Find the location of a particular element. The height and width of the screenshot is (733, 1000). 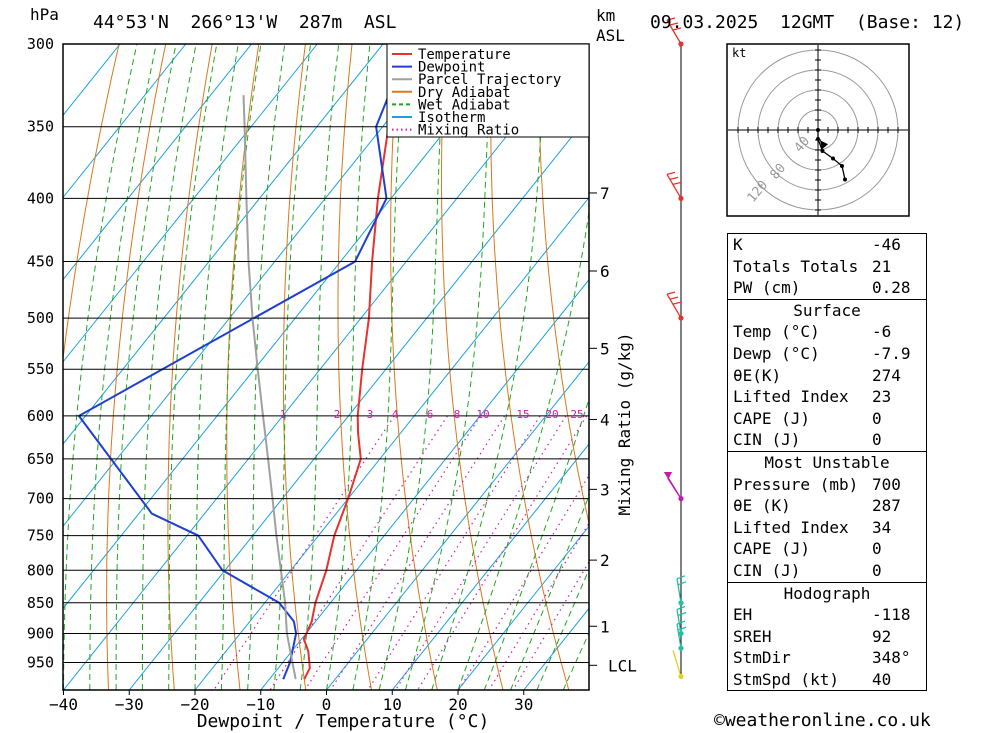

km-tick-label: 4 is located at coordinates (605, 419).